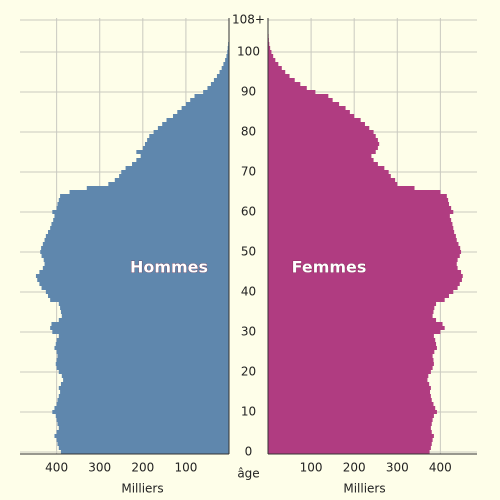 The width and height of the screenshot is (500, 500). I want to click on y-axis-label: âge, so click(248, 474).